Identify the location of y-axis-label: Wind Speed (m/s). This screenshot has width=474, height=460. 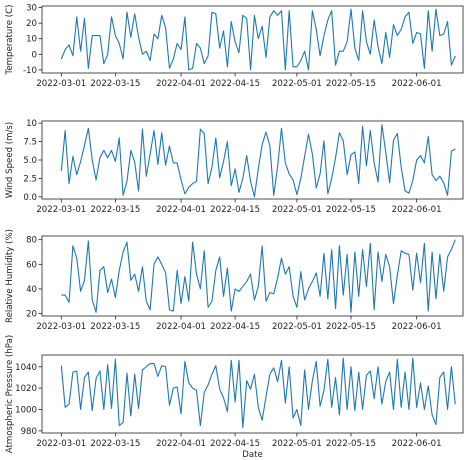
(10, 160).